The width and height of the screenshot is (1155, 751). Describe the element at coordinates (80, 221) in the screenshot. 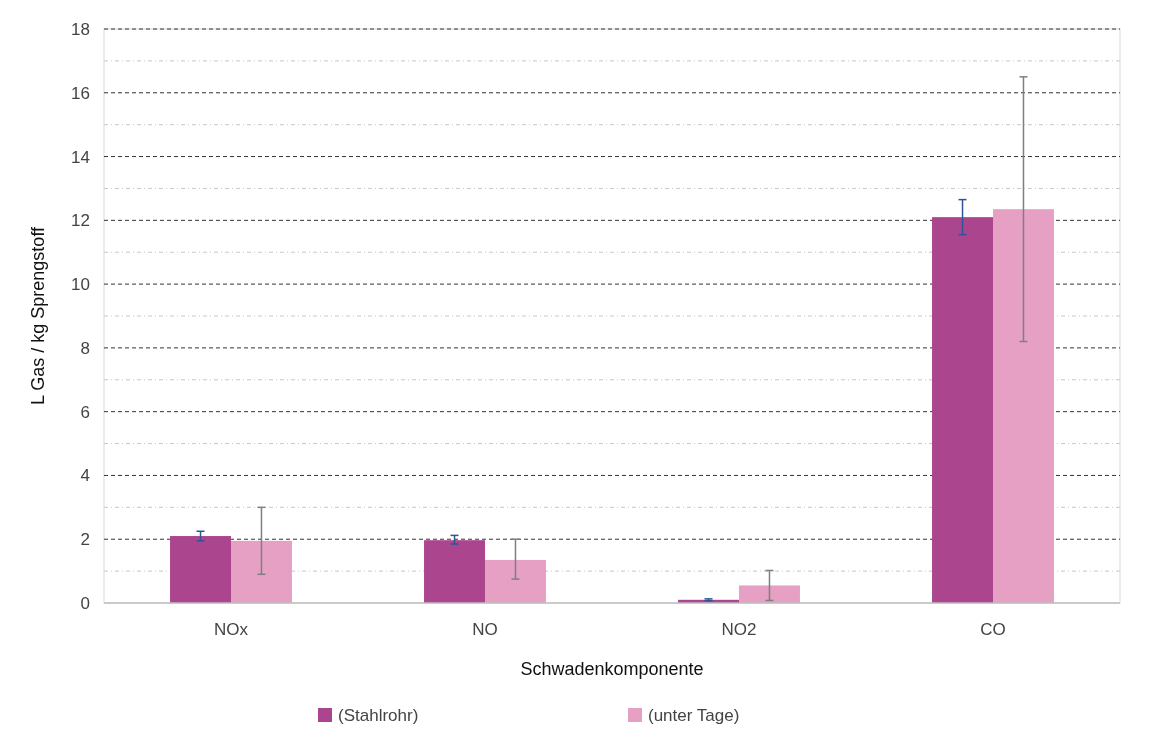

I see `y-tick-label: 12` at that location.